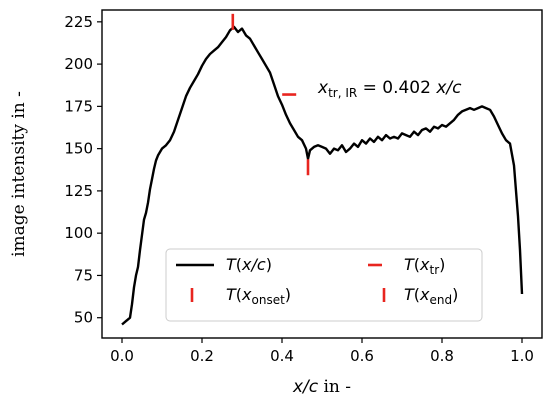 Image resolution: width=550 pixels, height=408 pixels. Describe the element at coordinates (424, 266) in the screenshot. I see `legend-label-Ttr: T(xtr)` at that location.